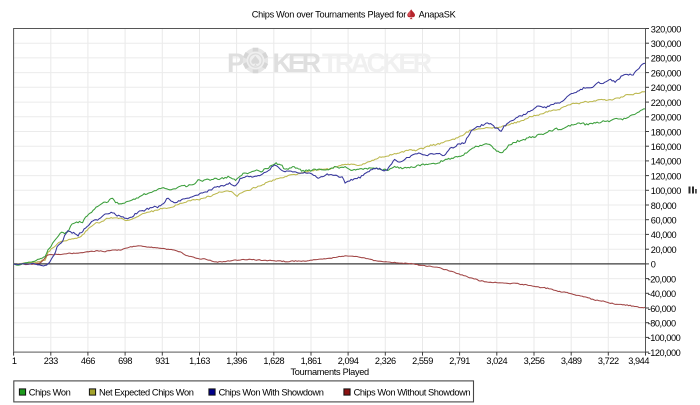 Image resolution: width=700 pixels, height=405 pixels. What do you see at coordinates (662, 279) in the screenshot?
I see `svg-text: -20,000` at bounding box center [662, 279].